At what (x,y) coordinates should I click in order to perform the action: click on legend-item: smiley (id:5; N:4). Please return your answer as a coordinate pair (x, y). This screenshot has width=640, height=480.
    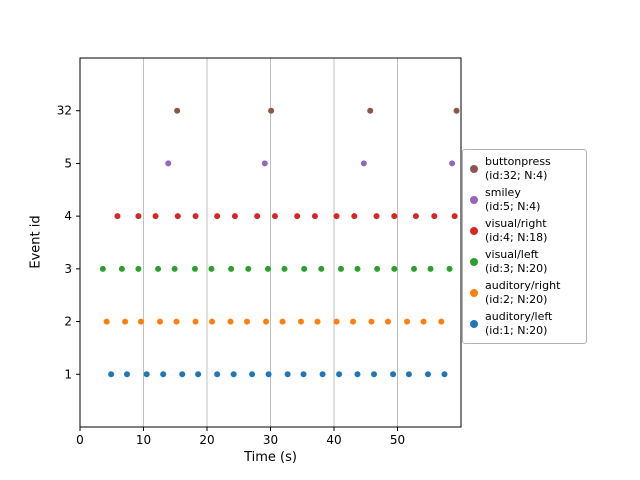
    Looking at the image, I should click on (524, 200).